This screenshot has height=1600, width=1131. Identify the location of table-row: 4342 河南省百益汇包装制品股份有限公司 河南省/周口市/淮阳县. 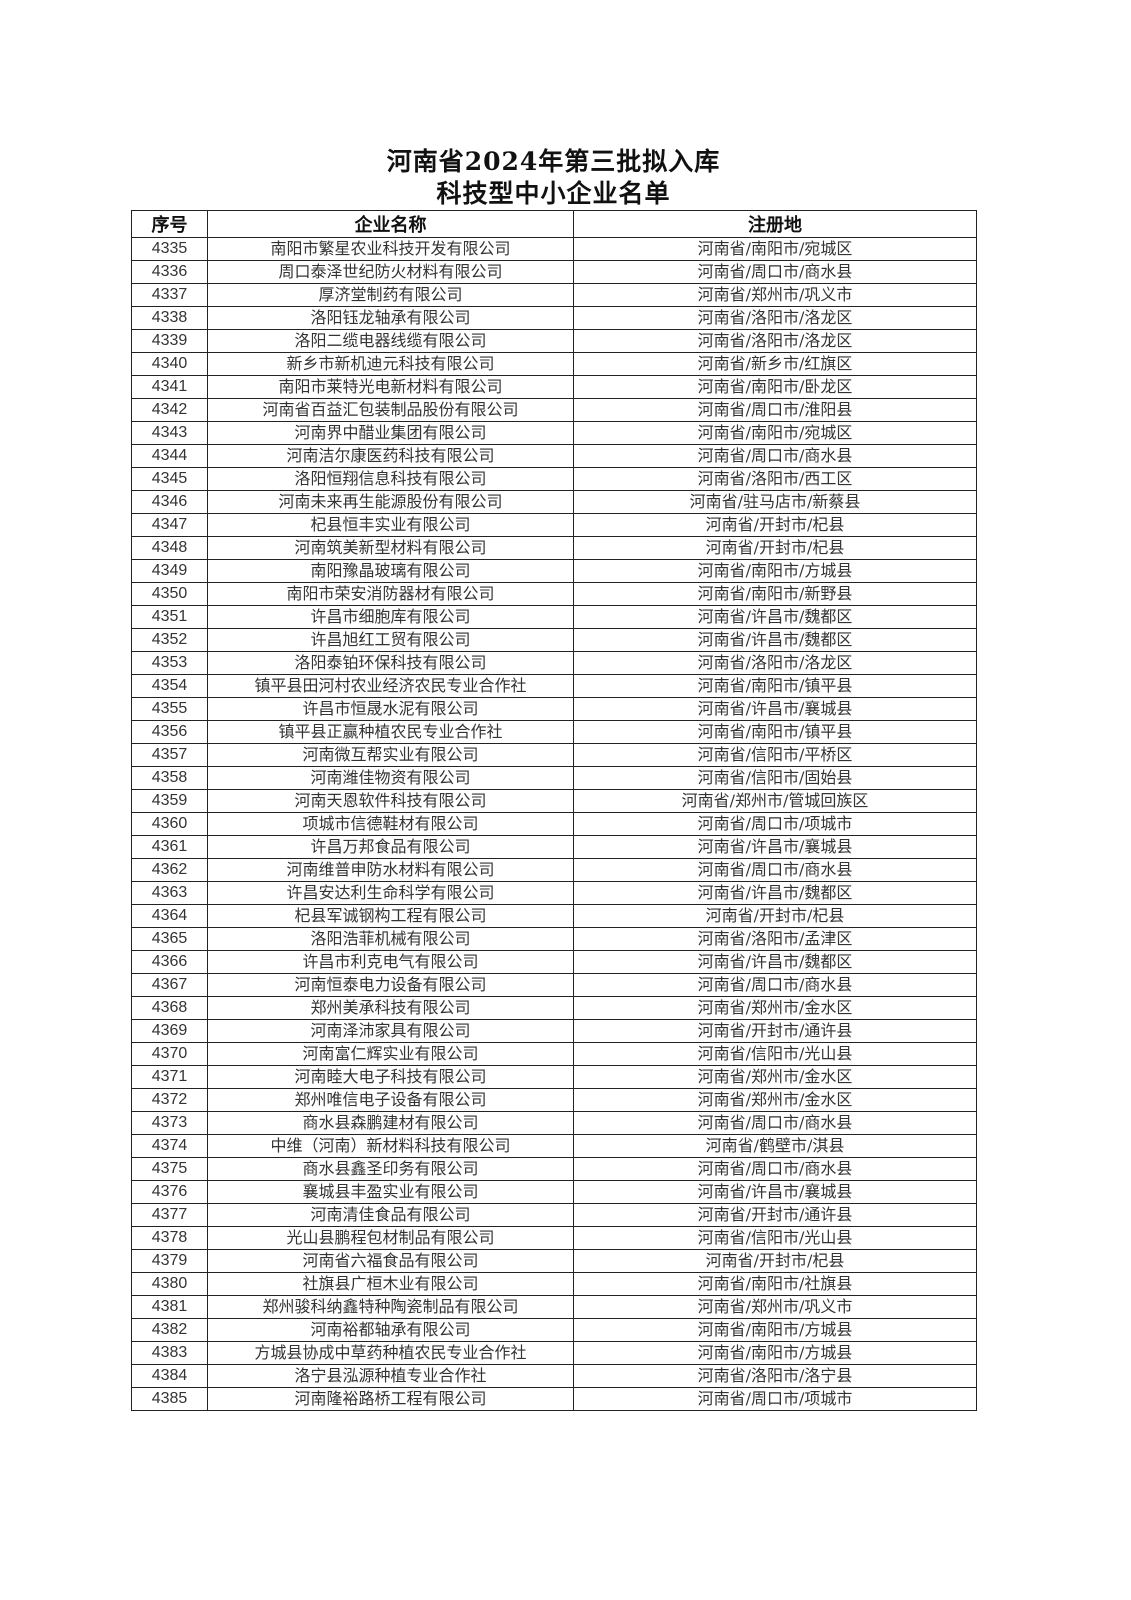
(554, 410).